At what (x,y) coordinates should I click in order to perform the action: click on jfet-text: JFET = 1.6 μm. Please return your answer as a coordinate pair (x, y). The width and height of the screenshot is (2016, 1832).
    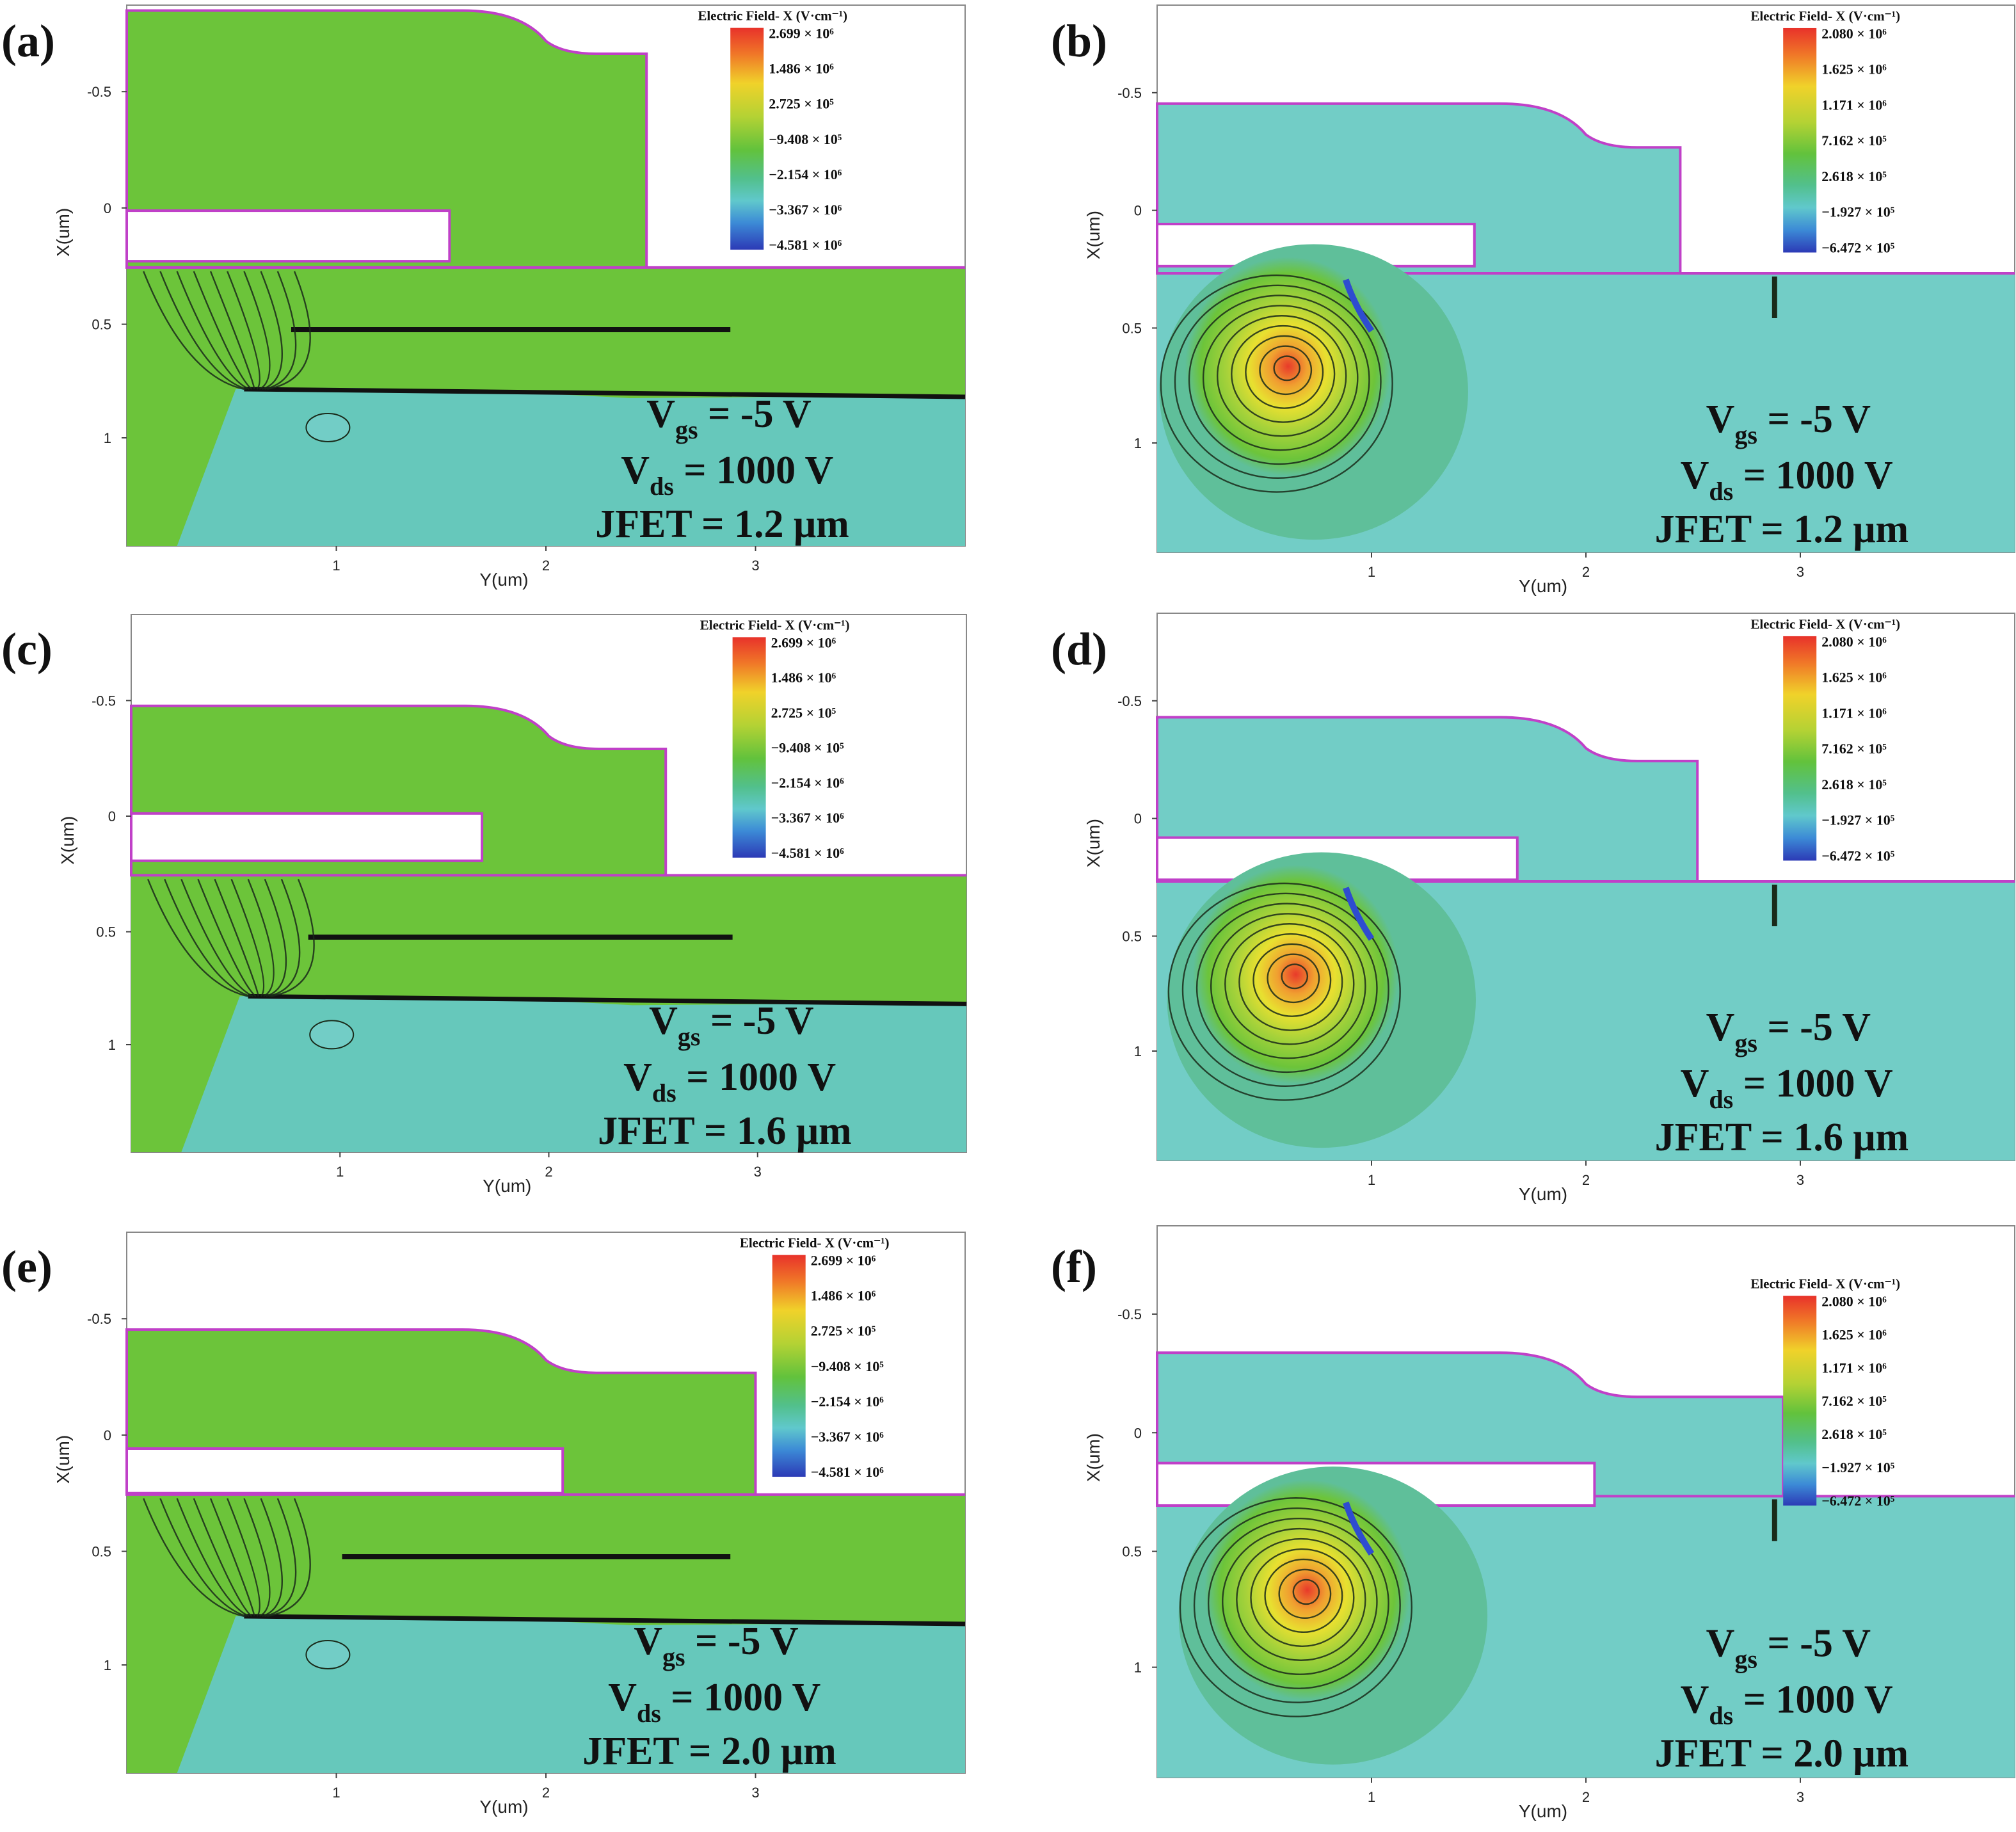
    Looking at the image, I should click on (725, 1131).